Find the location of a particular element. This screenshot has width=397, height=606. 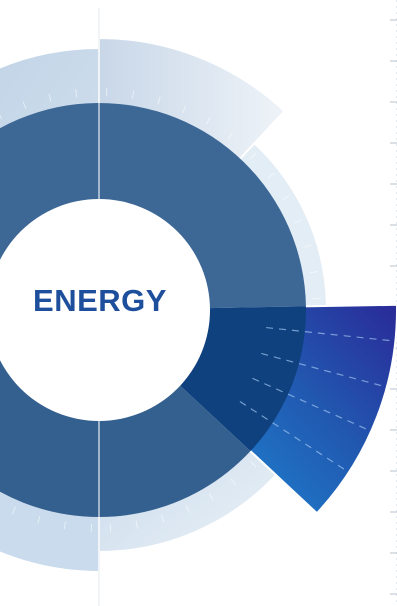

inner-ring-highlight is located at coordinates (242, 379).